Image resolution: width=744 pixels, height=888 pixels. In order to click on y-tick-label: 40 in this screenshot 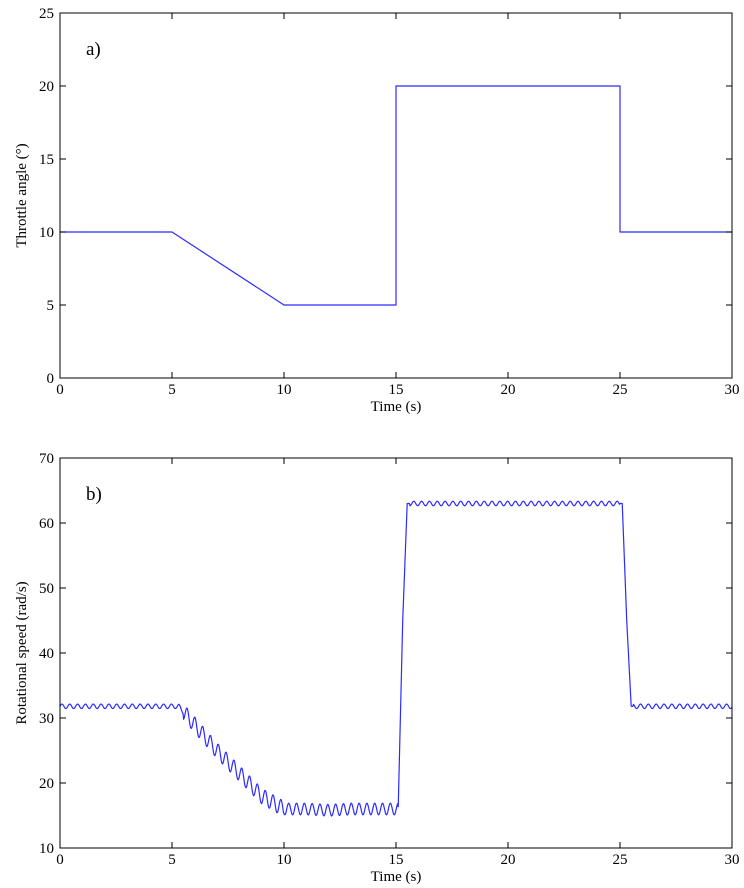, I will do `click(46, 654)`.